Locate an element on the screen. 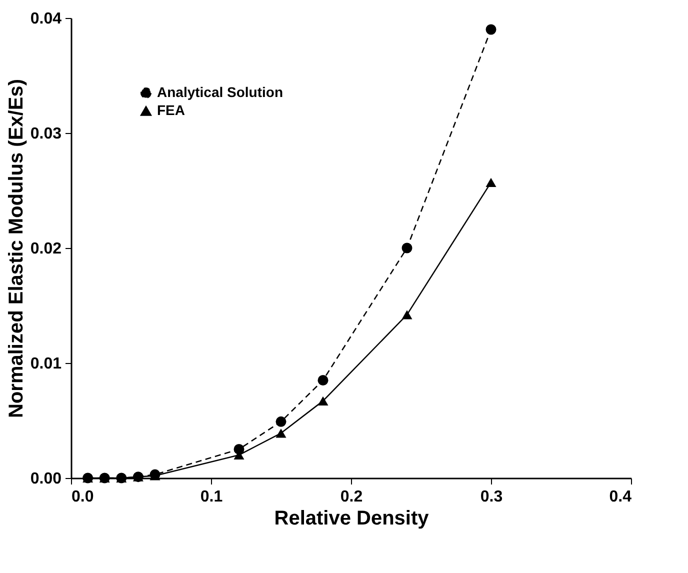 Image resolution: width=688 pixels, height=573 pixels. x-tick-label: 0.0 is located at coordinates (83, 497).